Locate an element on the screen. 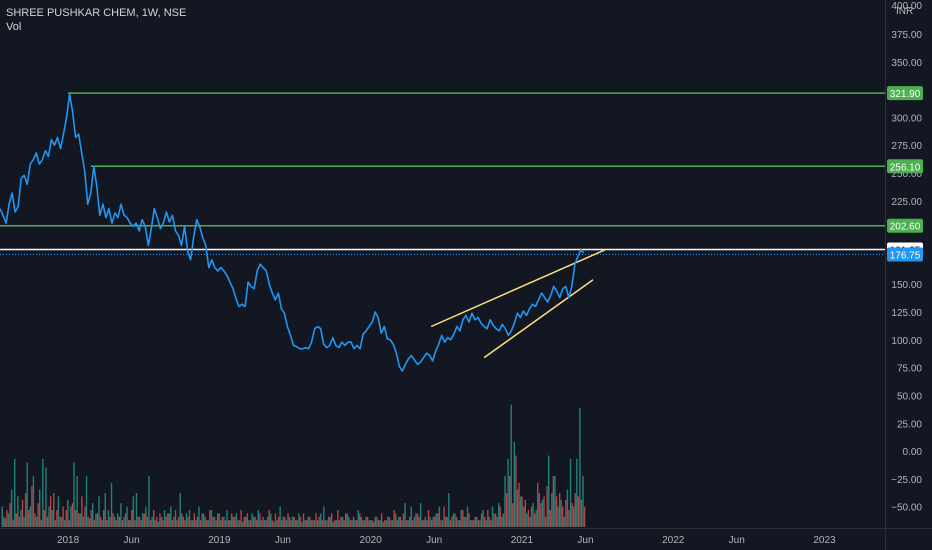 This screenshot has width=932, height=550. symbol-title: SHREE PUSHKAR CHEM, 1W, NSE is located at coordinates (96, 13).